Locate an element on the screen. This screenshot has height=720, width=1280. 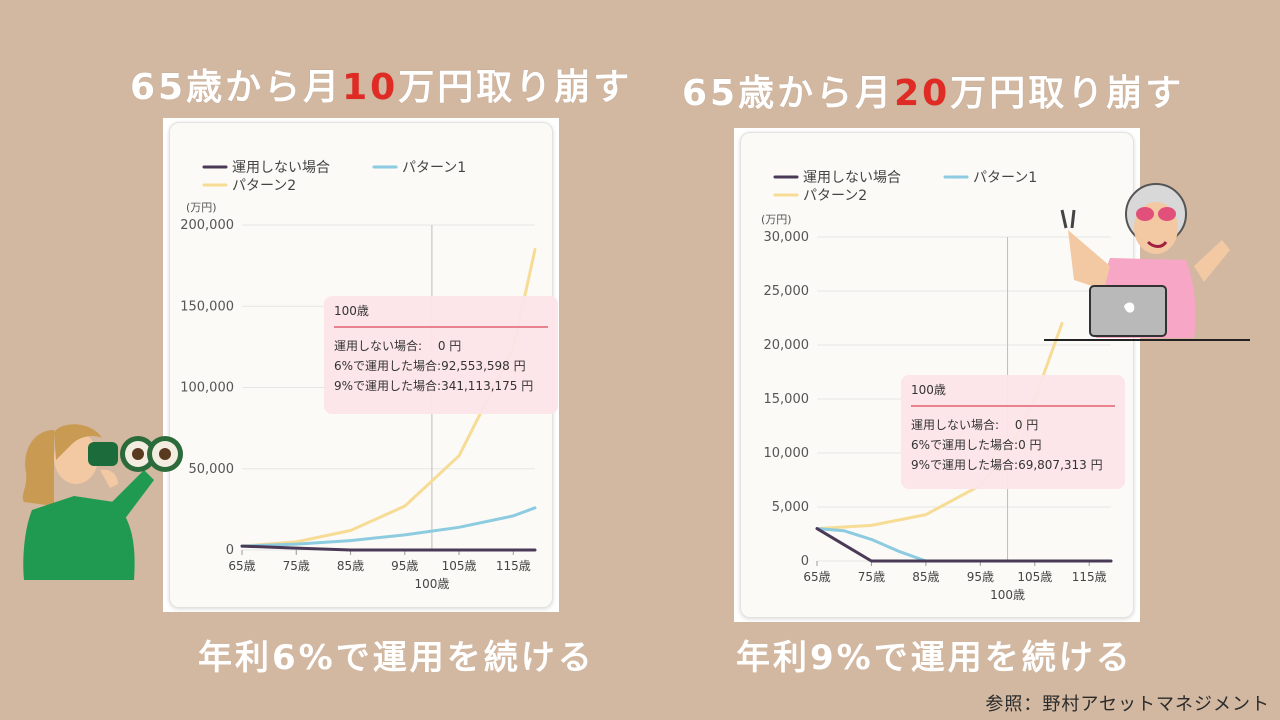
y-tick-label: 25,000 is located at coordinates (787, 291).